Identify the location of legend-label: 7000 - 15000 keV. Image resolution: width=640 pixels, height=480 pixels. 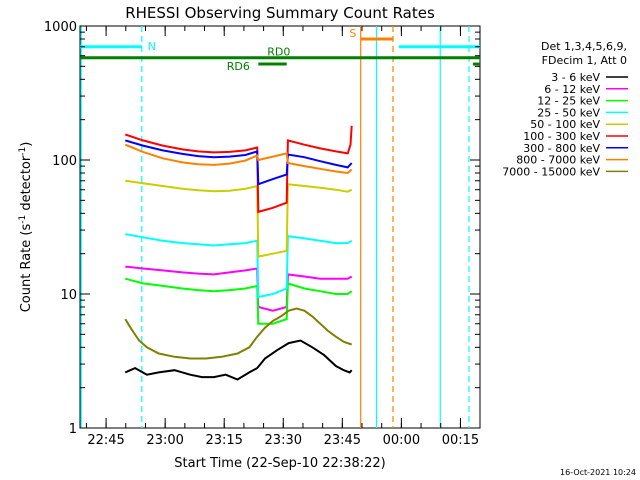
(551, 171).